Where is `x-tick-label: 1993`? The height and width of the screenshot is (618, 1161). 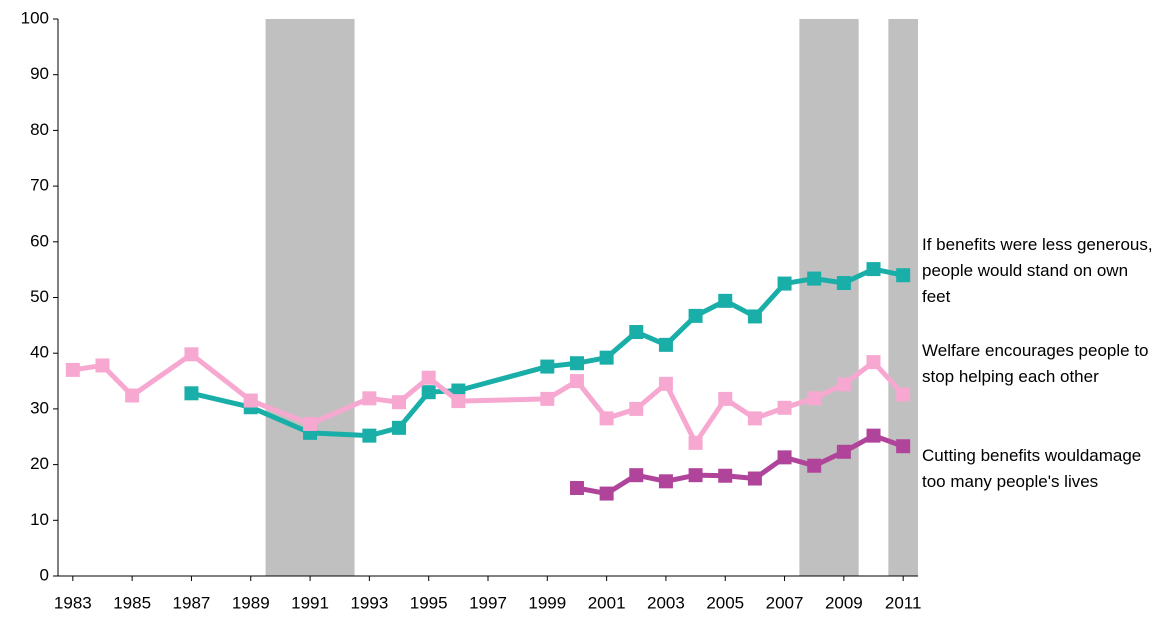 x-tick-label: 1993 is located at coordinates (369, 602).